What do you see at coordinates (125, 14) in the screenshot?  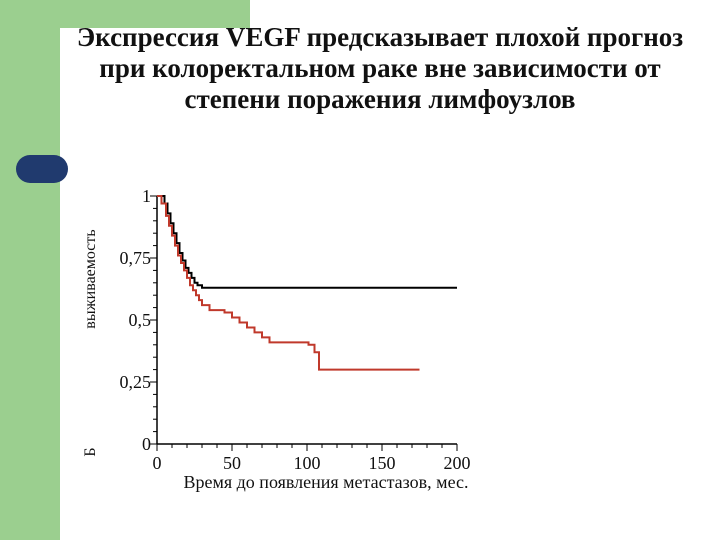 I see `green-top-bar` at bounding box center [125, 14].